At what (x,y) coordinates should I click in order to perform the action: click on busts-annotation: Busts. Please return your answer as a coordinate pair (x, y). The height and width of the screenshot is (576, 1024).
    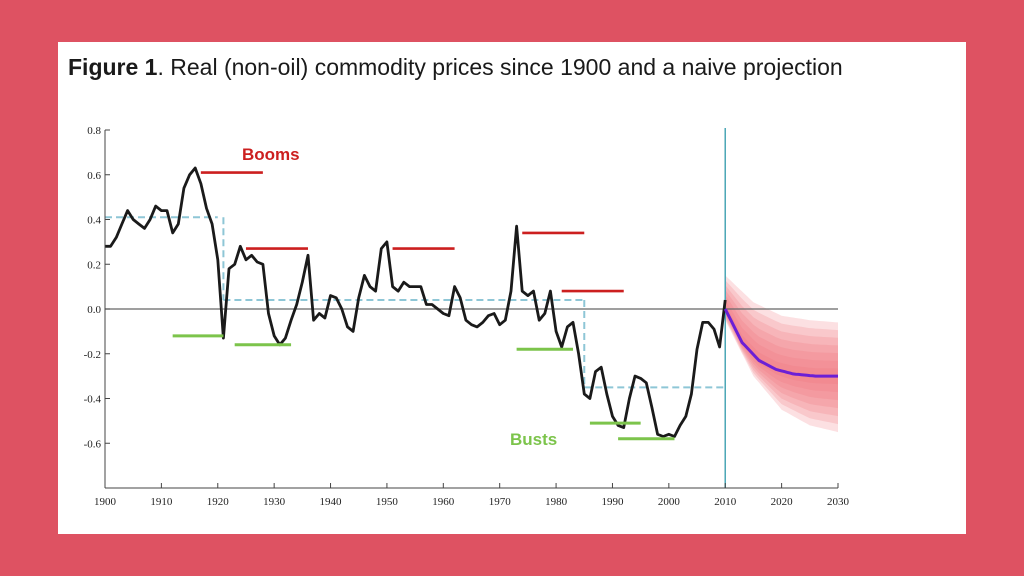
    Looking at the image, I should click on (533, 439).